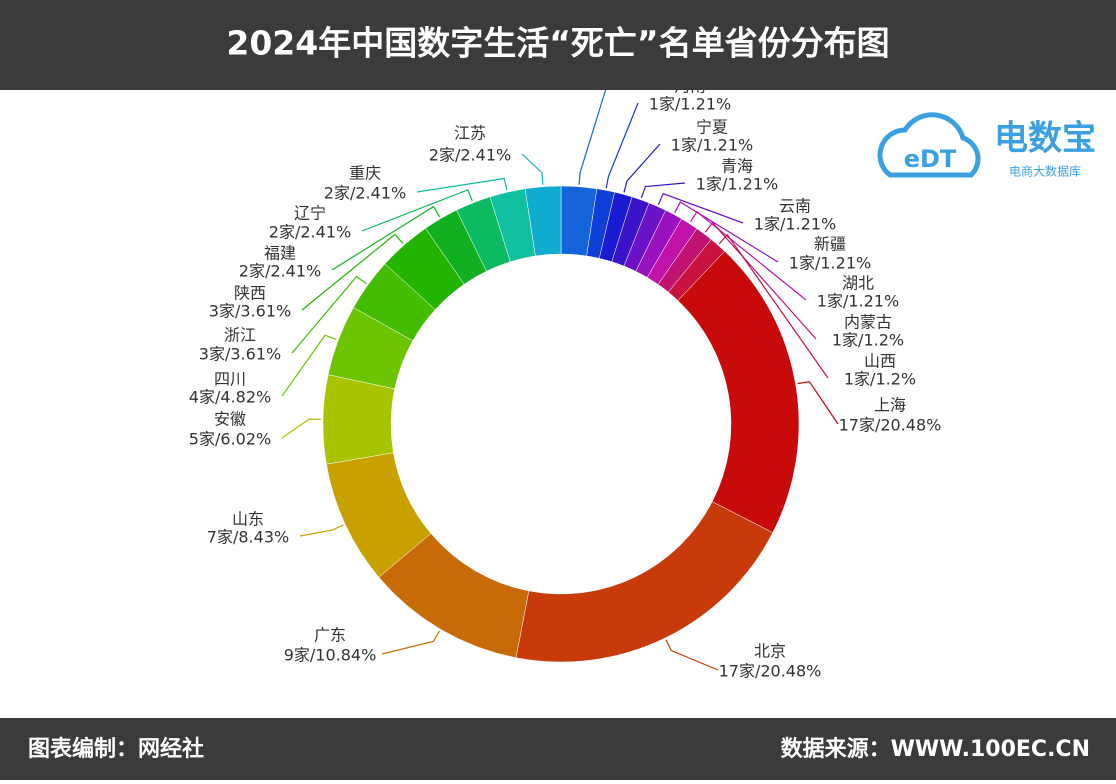 This screenshot has height=784, width=1116. What do you see at coordinates (250, 293) in the screenshot?
I see `category-label: 陕西` at bounding box center [250, 293].